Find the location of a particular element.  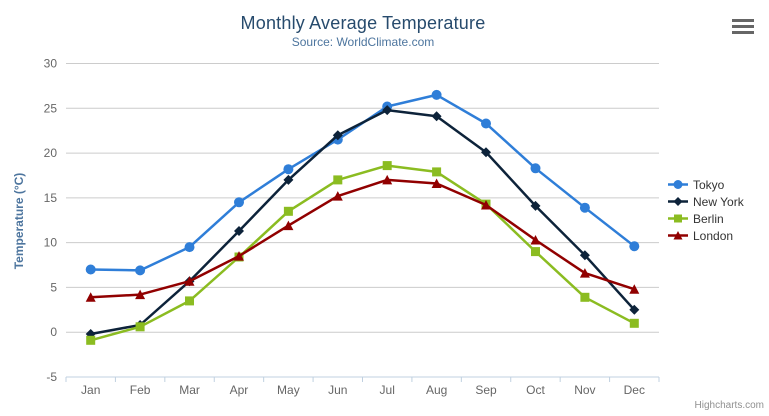

xaxis-category-label: Oct is located at coordinates (535, 390).